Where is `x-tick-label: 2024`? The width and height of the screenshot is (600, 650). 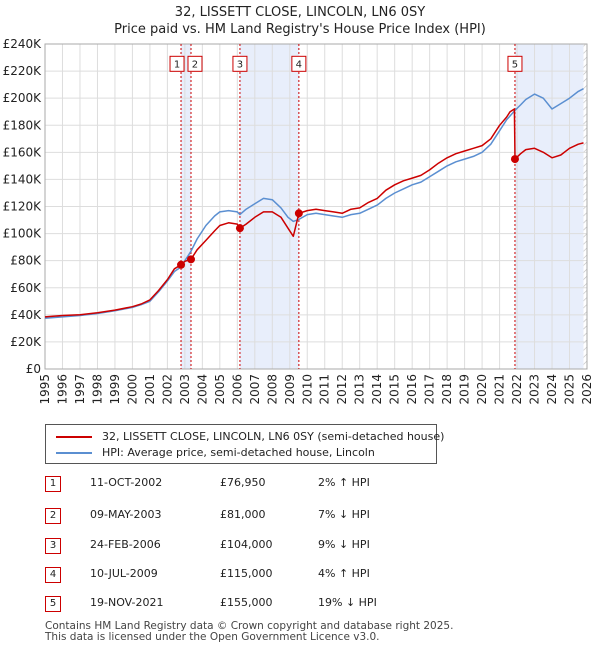
x-tick-label: 2024 is located at coordinates (552, 389).